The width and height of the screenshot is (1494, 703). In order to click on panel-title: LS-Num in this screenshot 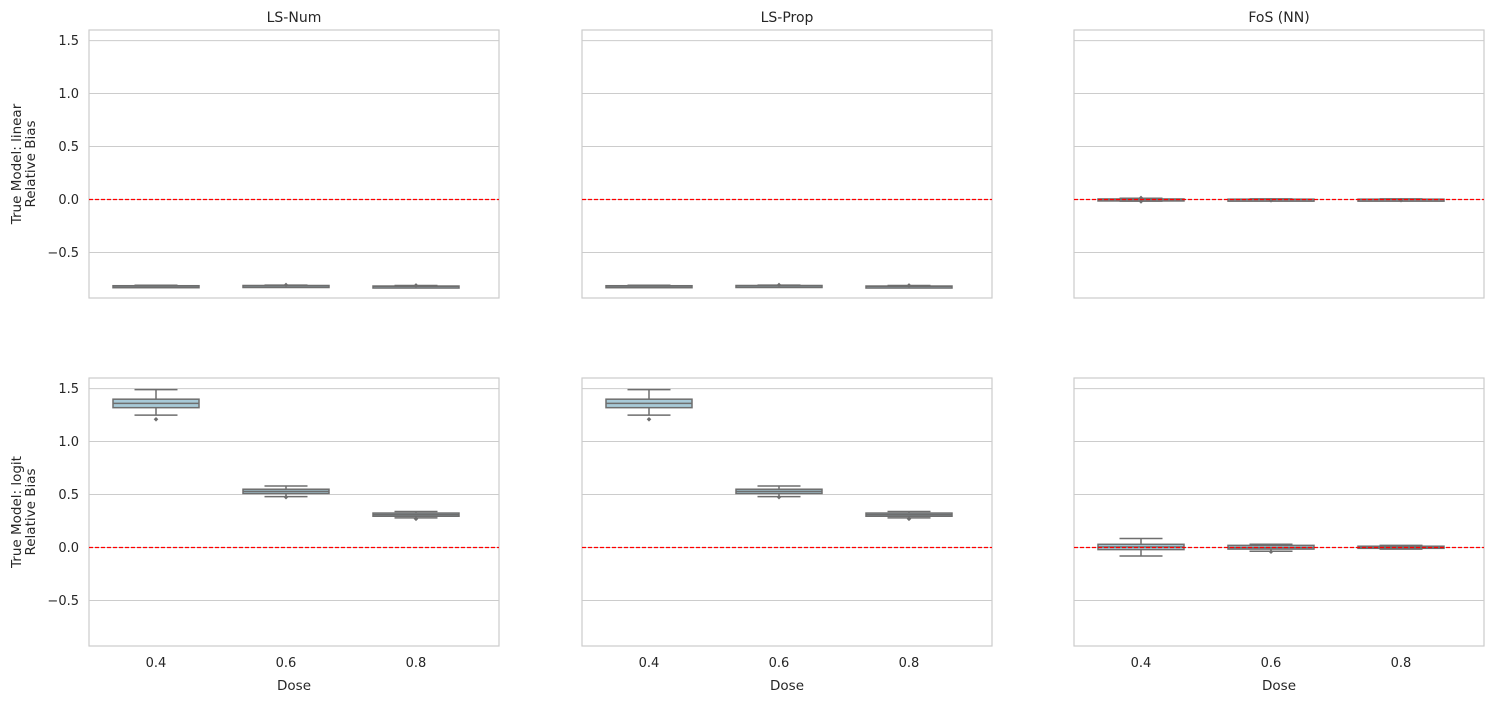, I will do `click(294, 18)`.